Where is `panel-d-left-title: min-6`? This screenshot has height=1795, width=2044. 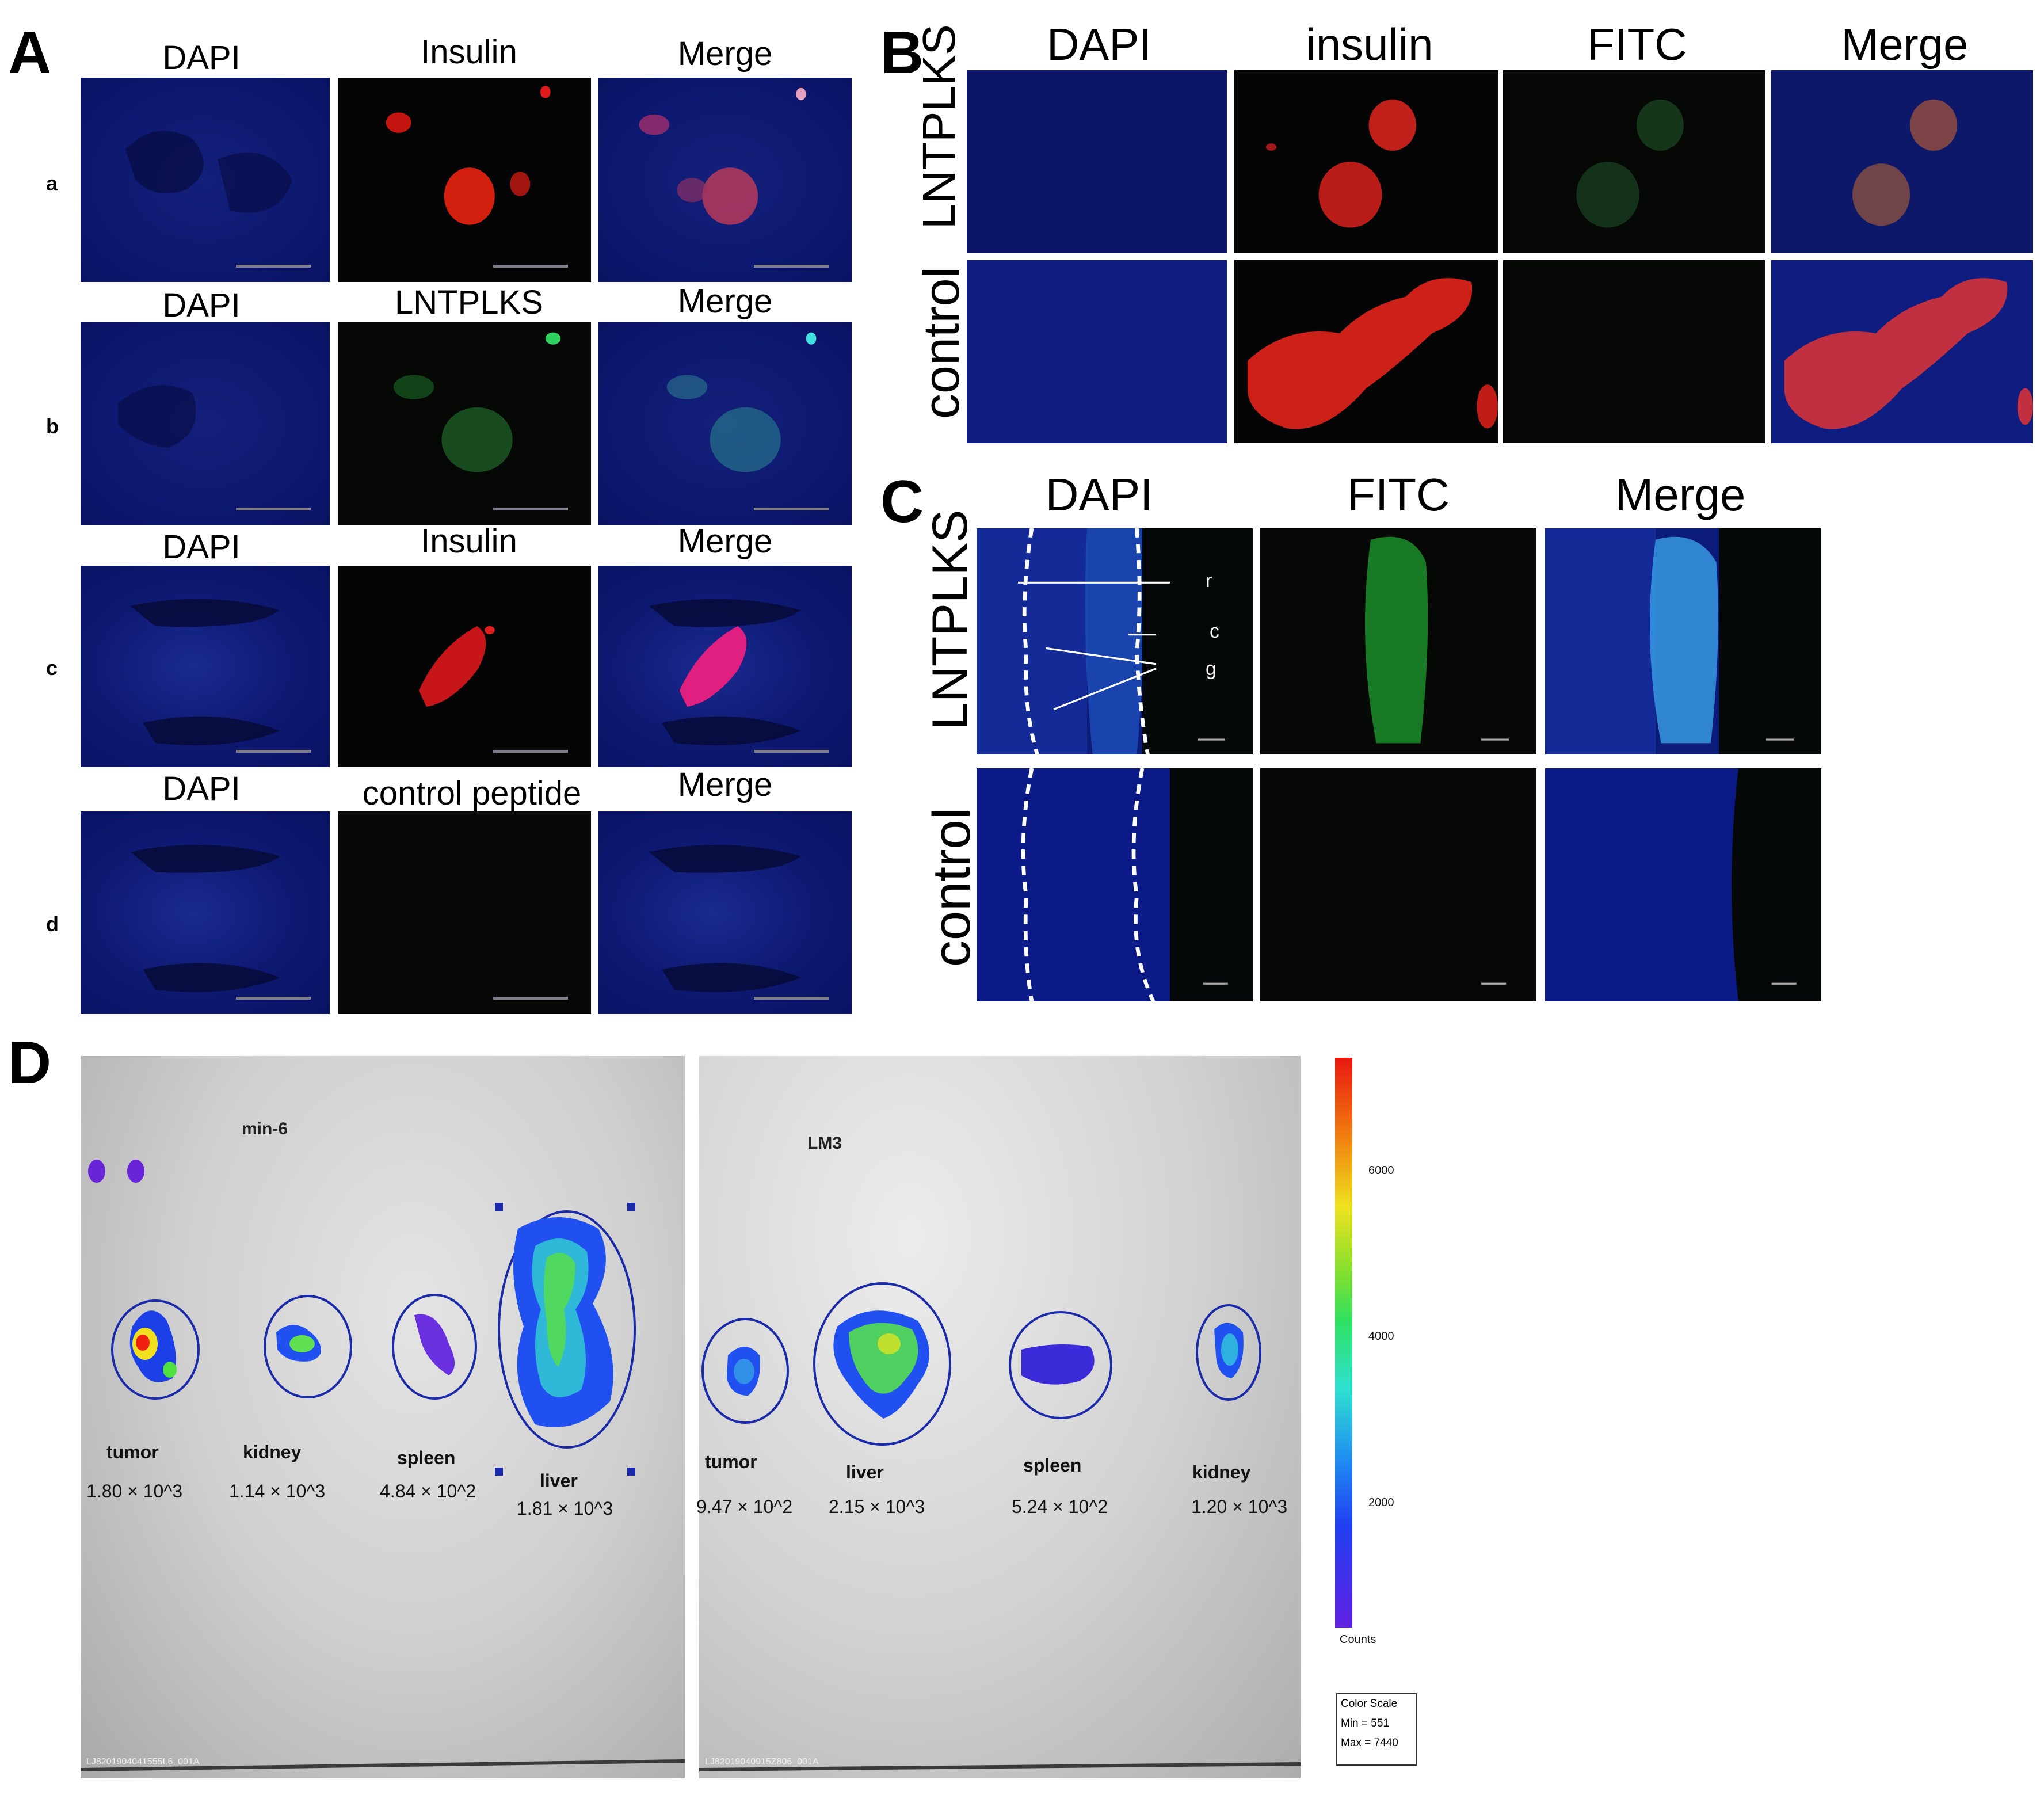
panel-d-left-title: min-6 is located at coordinates (265, 1128).